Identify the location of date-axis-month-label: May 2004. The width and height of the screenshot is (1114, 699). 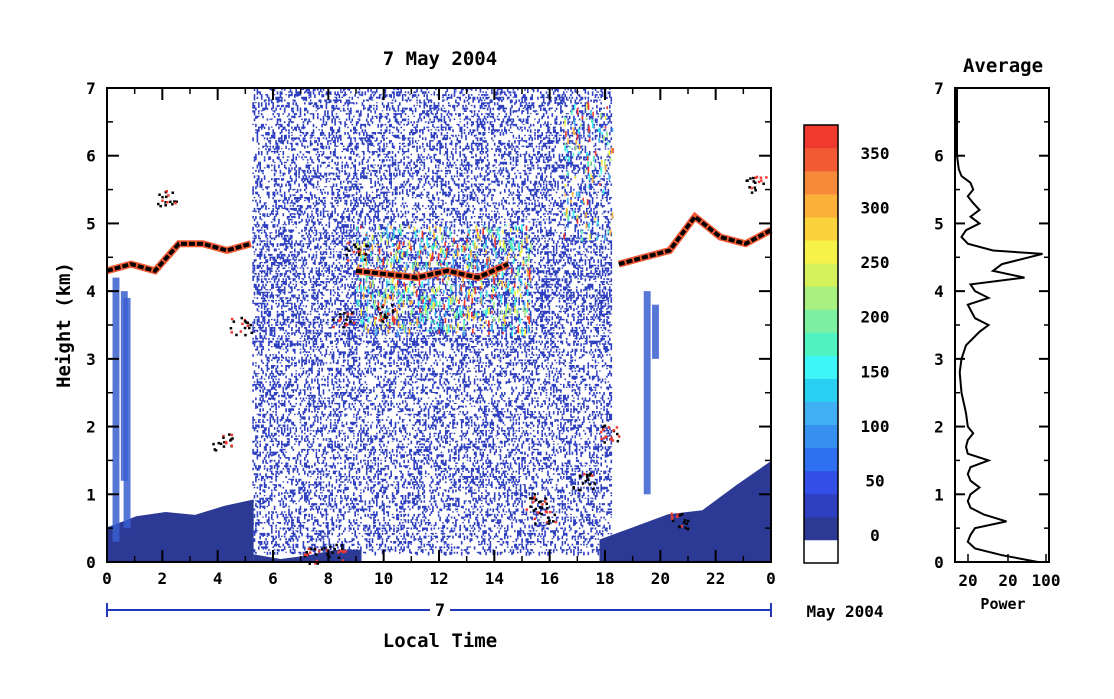
(844, 611).